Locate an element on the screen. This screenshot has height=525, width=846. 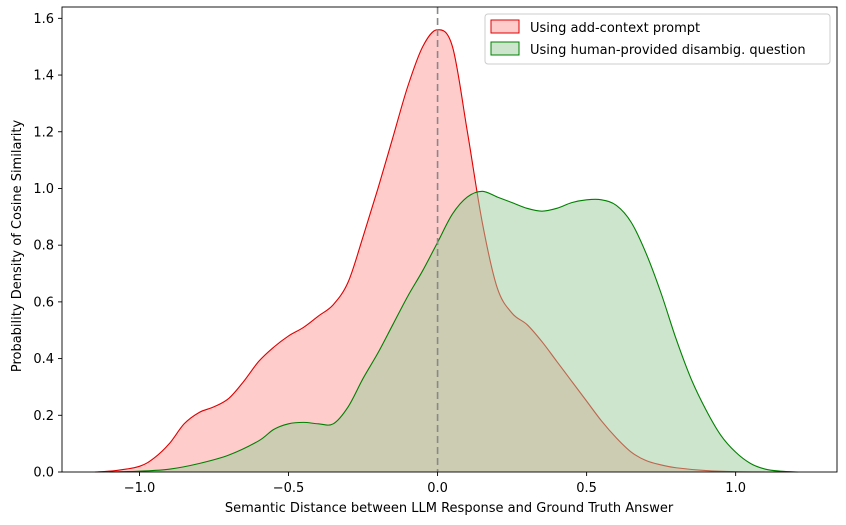
x-tick-label: 0.0 is located at coordinates (437, 488).